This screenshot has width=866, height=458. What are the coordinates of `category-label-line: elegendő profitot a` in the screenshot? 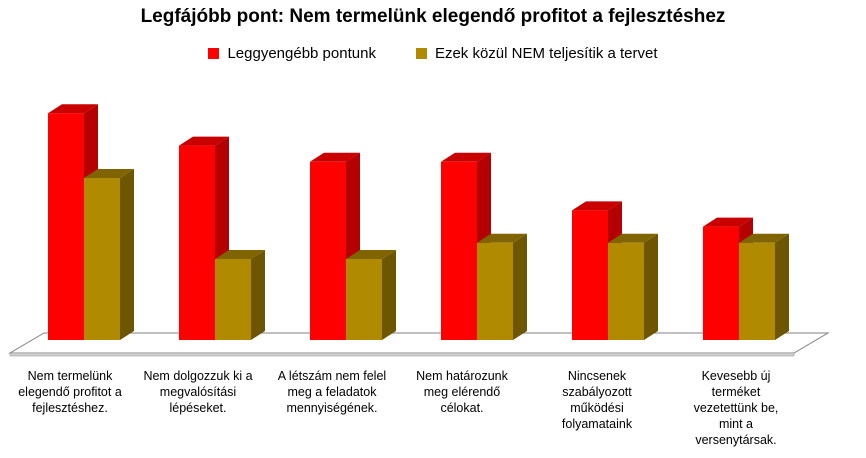 It's located at (70, 392).